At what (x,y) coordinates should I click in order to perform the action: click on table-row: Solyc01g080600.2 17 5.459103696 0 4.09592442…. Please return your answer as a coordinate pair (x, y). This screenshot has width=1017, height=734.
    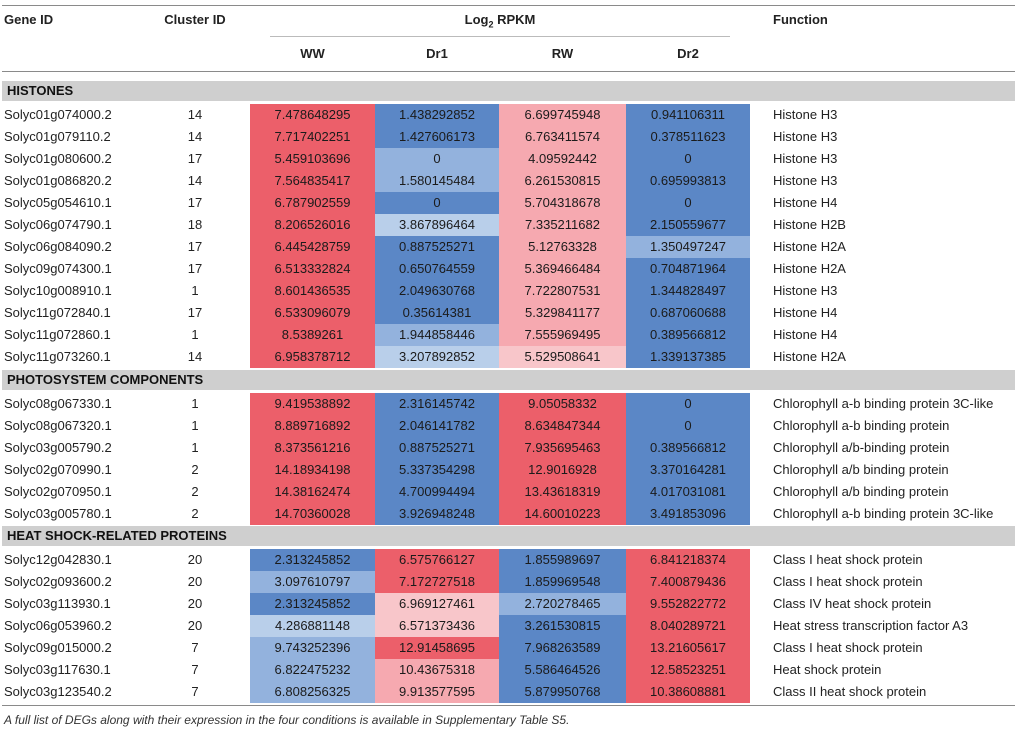
    Looking at the image, I should click on (508, 159).